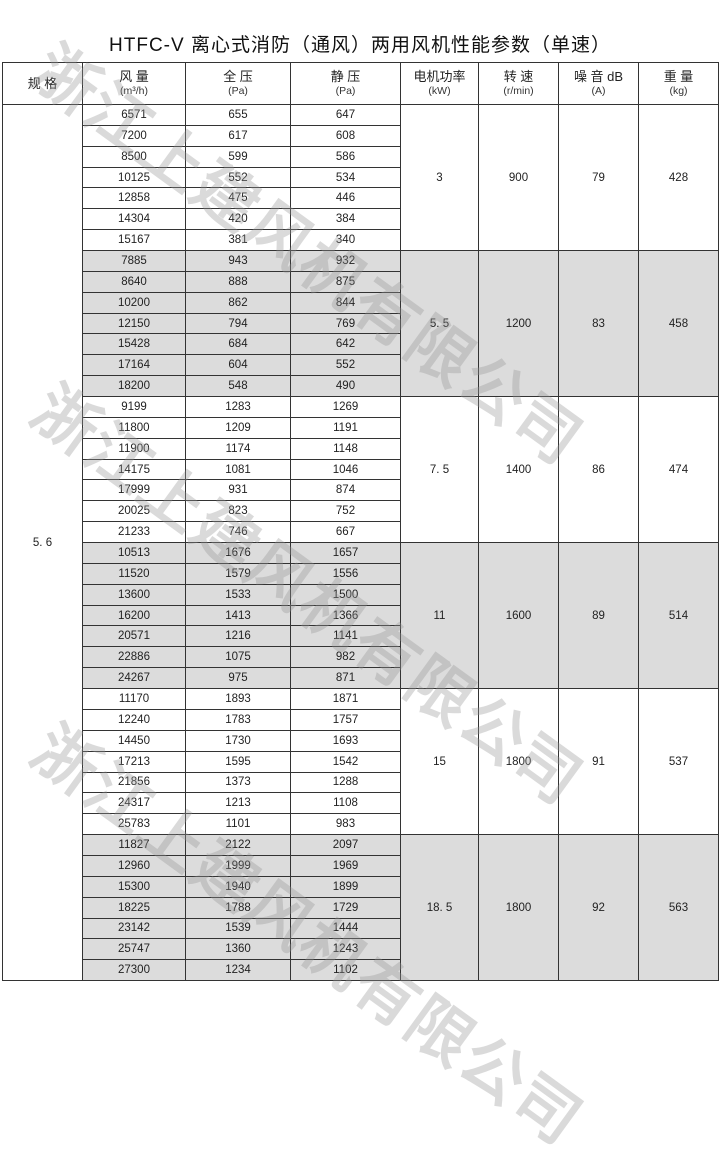  Describe the element at coordinates (345, 699) in the screenshot. I see `static-pressure-cell: 1871` at that location.